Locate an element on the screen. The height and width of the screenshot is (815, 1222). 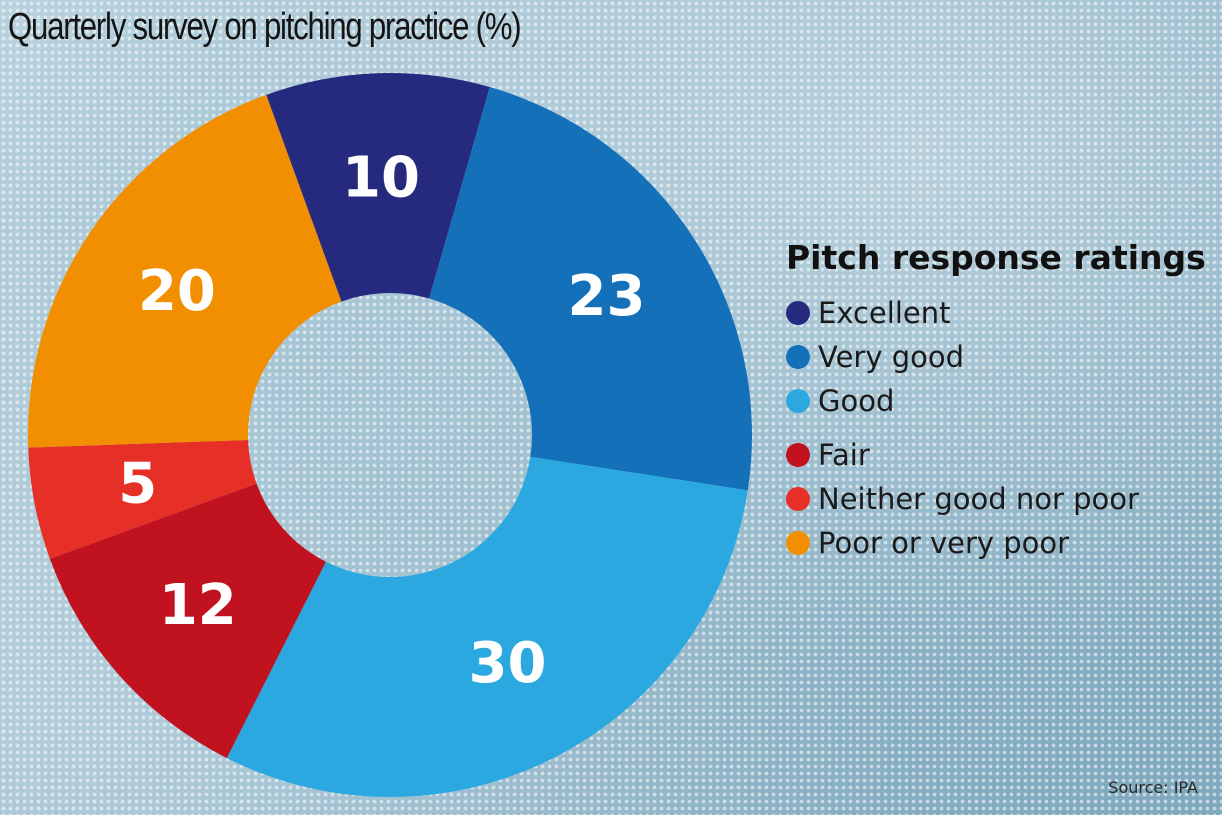
legend-label-poor: Poor or very poor is located at coordinates (944, 543).